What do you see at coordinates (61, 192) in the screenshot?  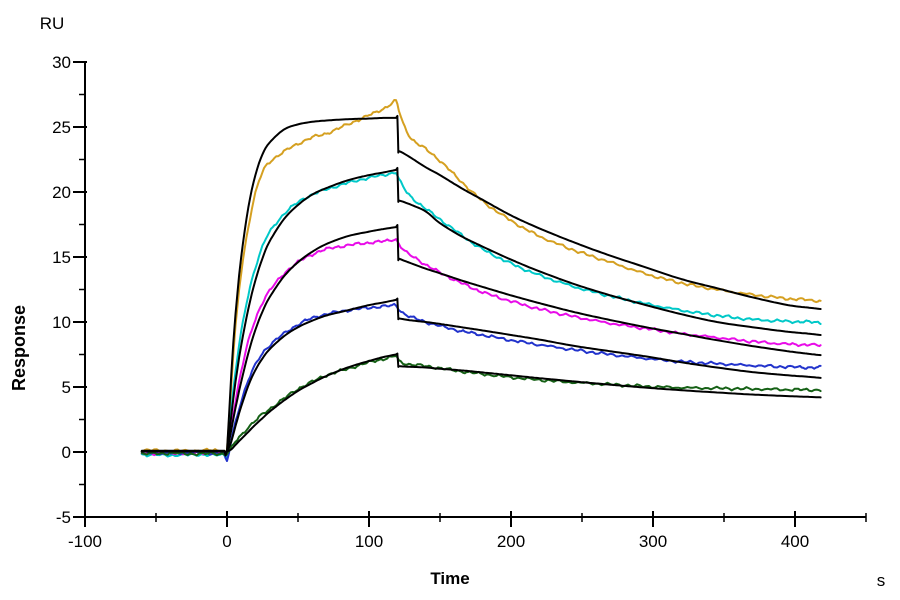 I see `y-tick-label: 20` at bounding box center [61, 192].